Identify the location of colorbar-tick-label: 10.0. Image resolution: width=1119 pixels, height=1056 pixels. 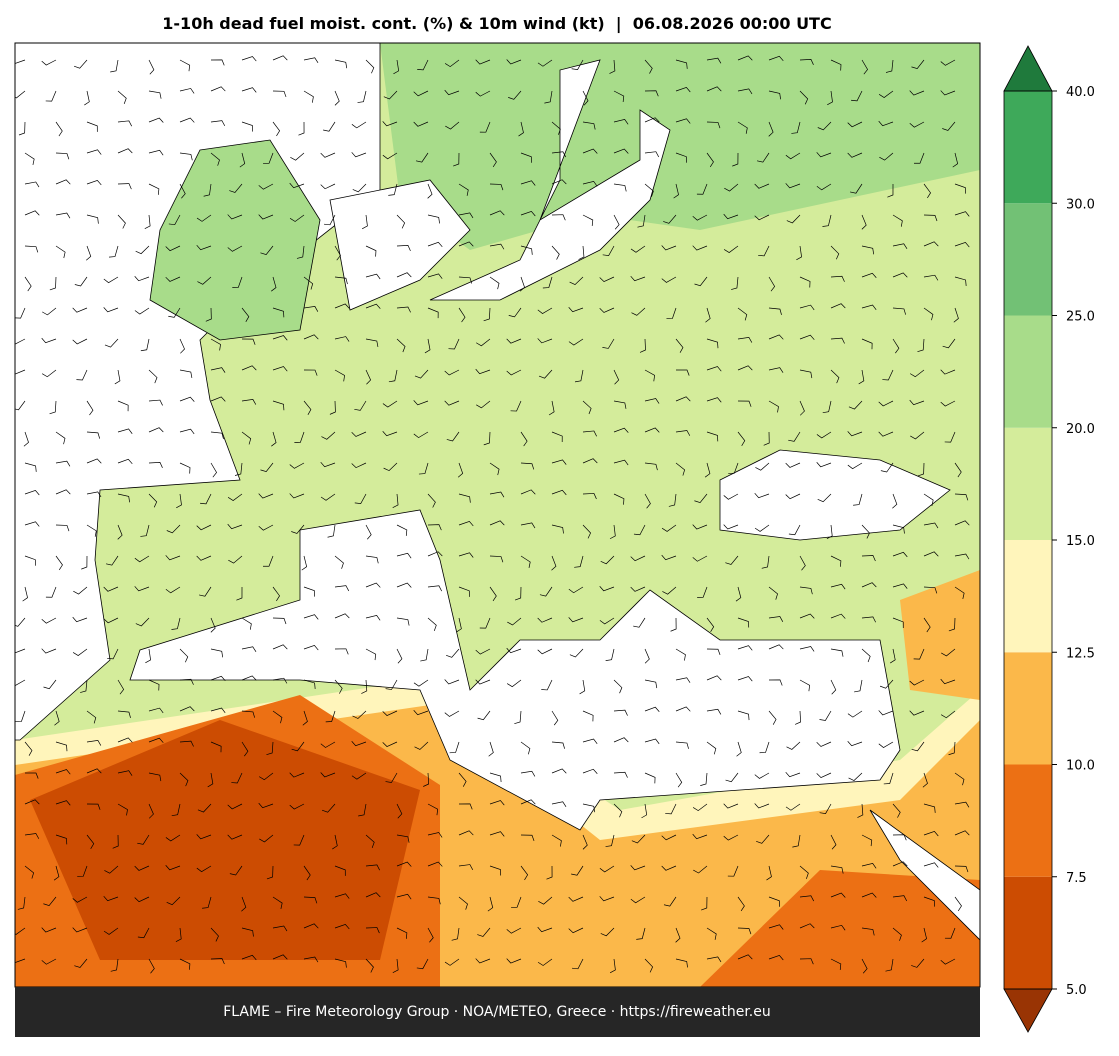
(1080, 766).